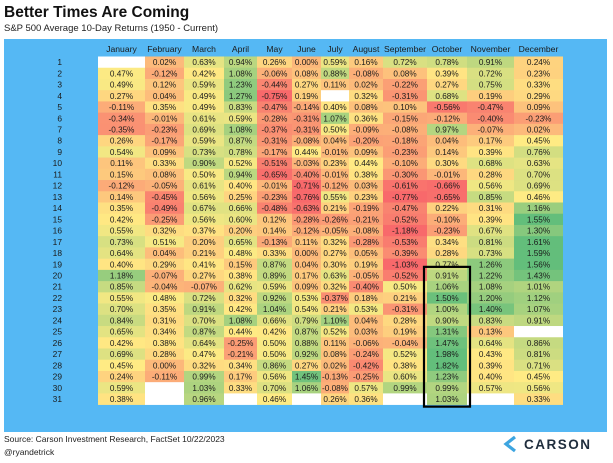  Describe the element at coordinates (59, 118) in the screenshot. I see `row-label-day-6: 6` at that location.